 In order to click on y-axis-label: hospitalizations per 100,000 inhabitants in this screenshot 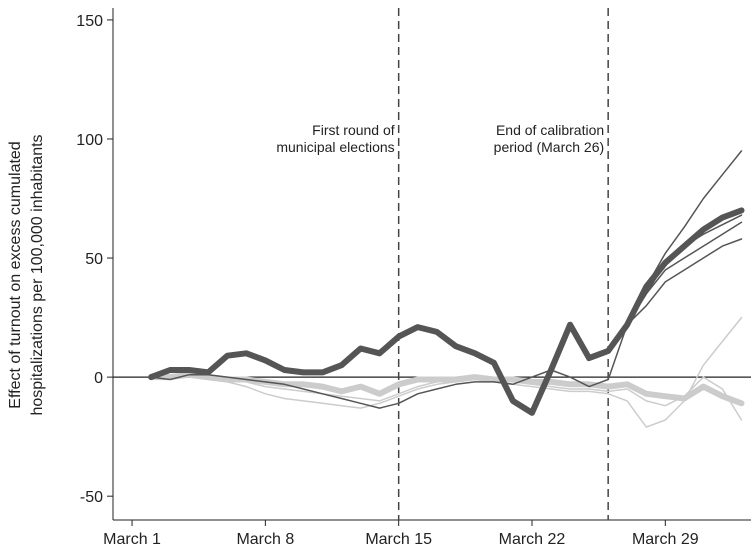, I will do `click(37, 274)`.